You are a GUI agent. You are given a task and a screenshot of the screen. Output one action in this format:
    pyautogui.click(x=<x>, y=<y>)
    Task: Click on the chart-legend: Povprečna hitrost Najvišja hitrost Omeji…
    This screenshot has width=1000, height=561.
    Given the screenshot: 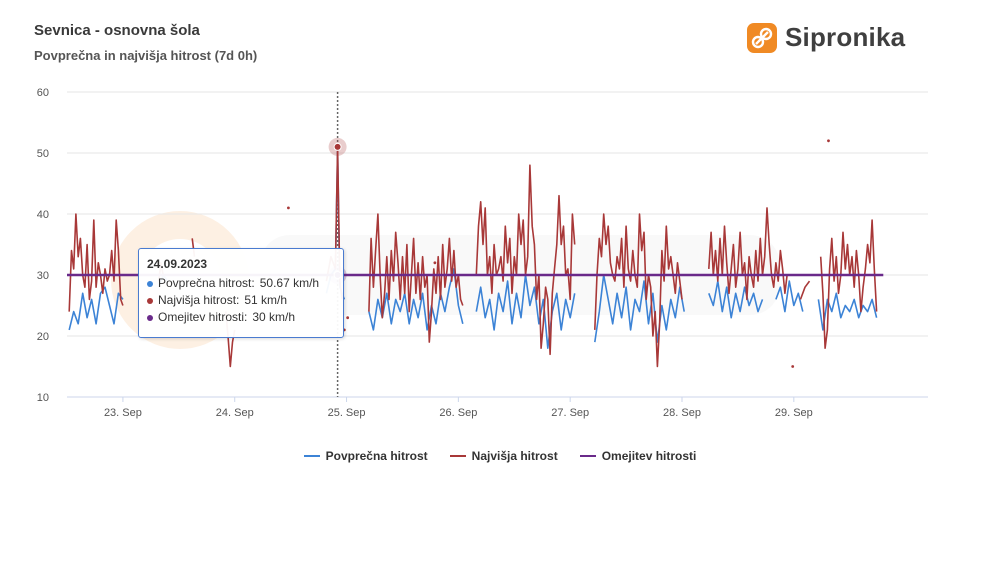 What is the action you would take?
    pyautogui.click(x=500, y=456)
    